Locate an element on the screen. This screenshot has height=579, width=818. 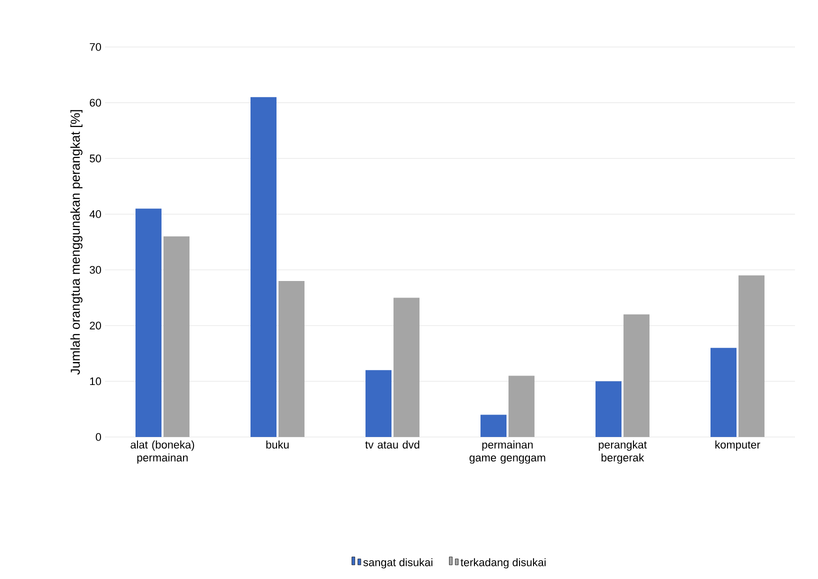
x-tick-label: komputer is located at coordinates (737, 445).